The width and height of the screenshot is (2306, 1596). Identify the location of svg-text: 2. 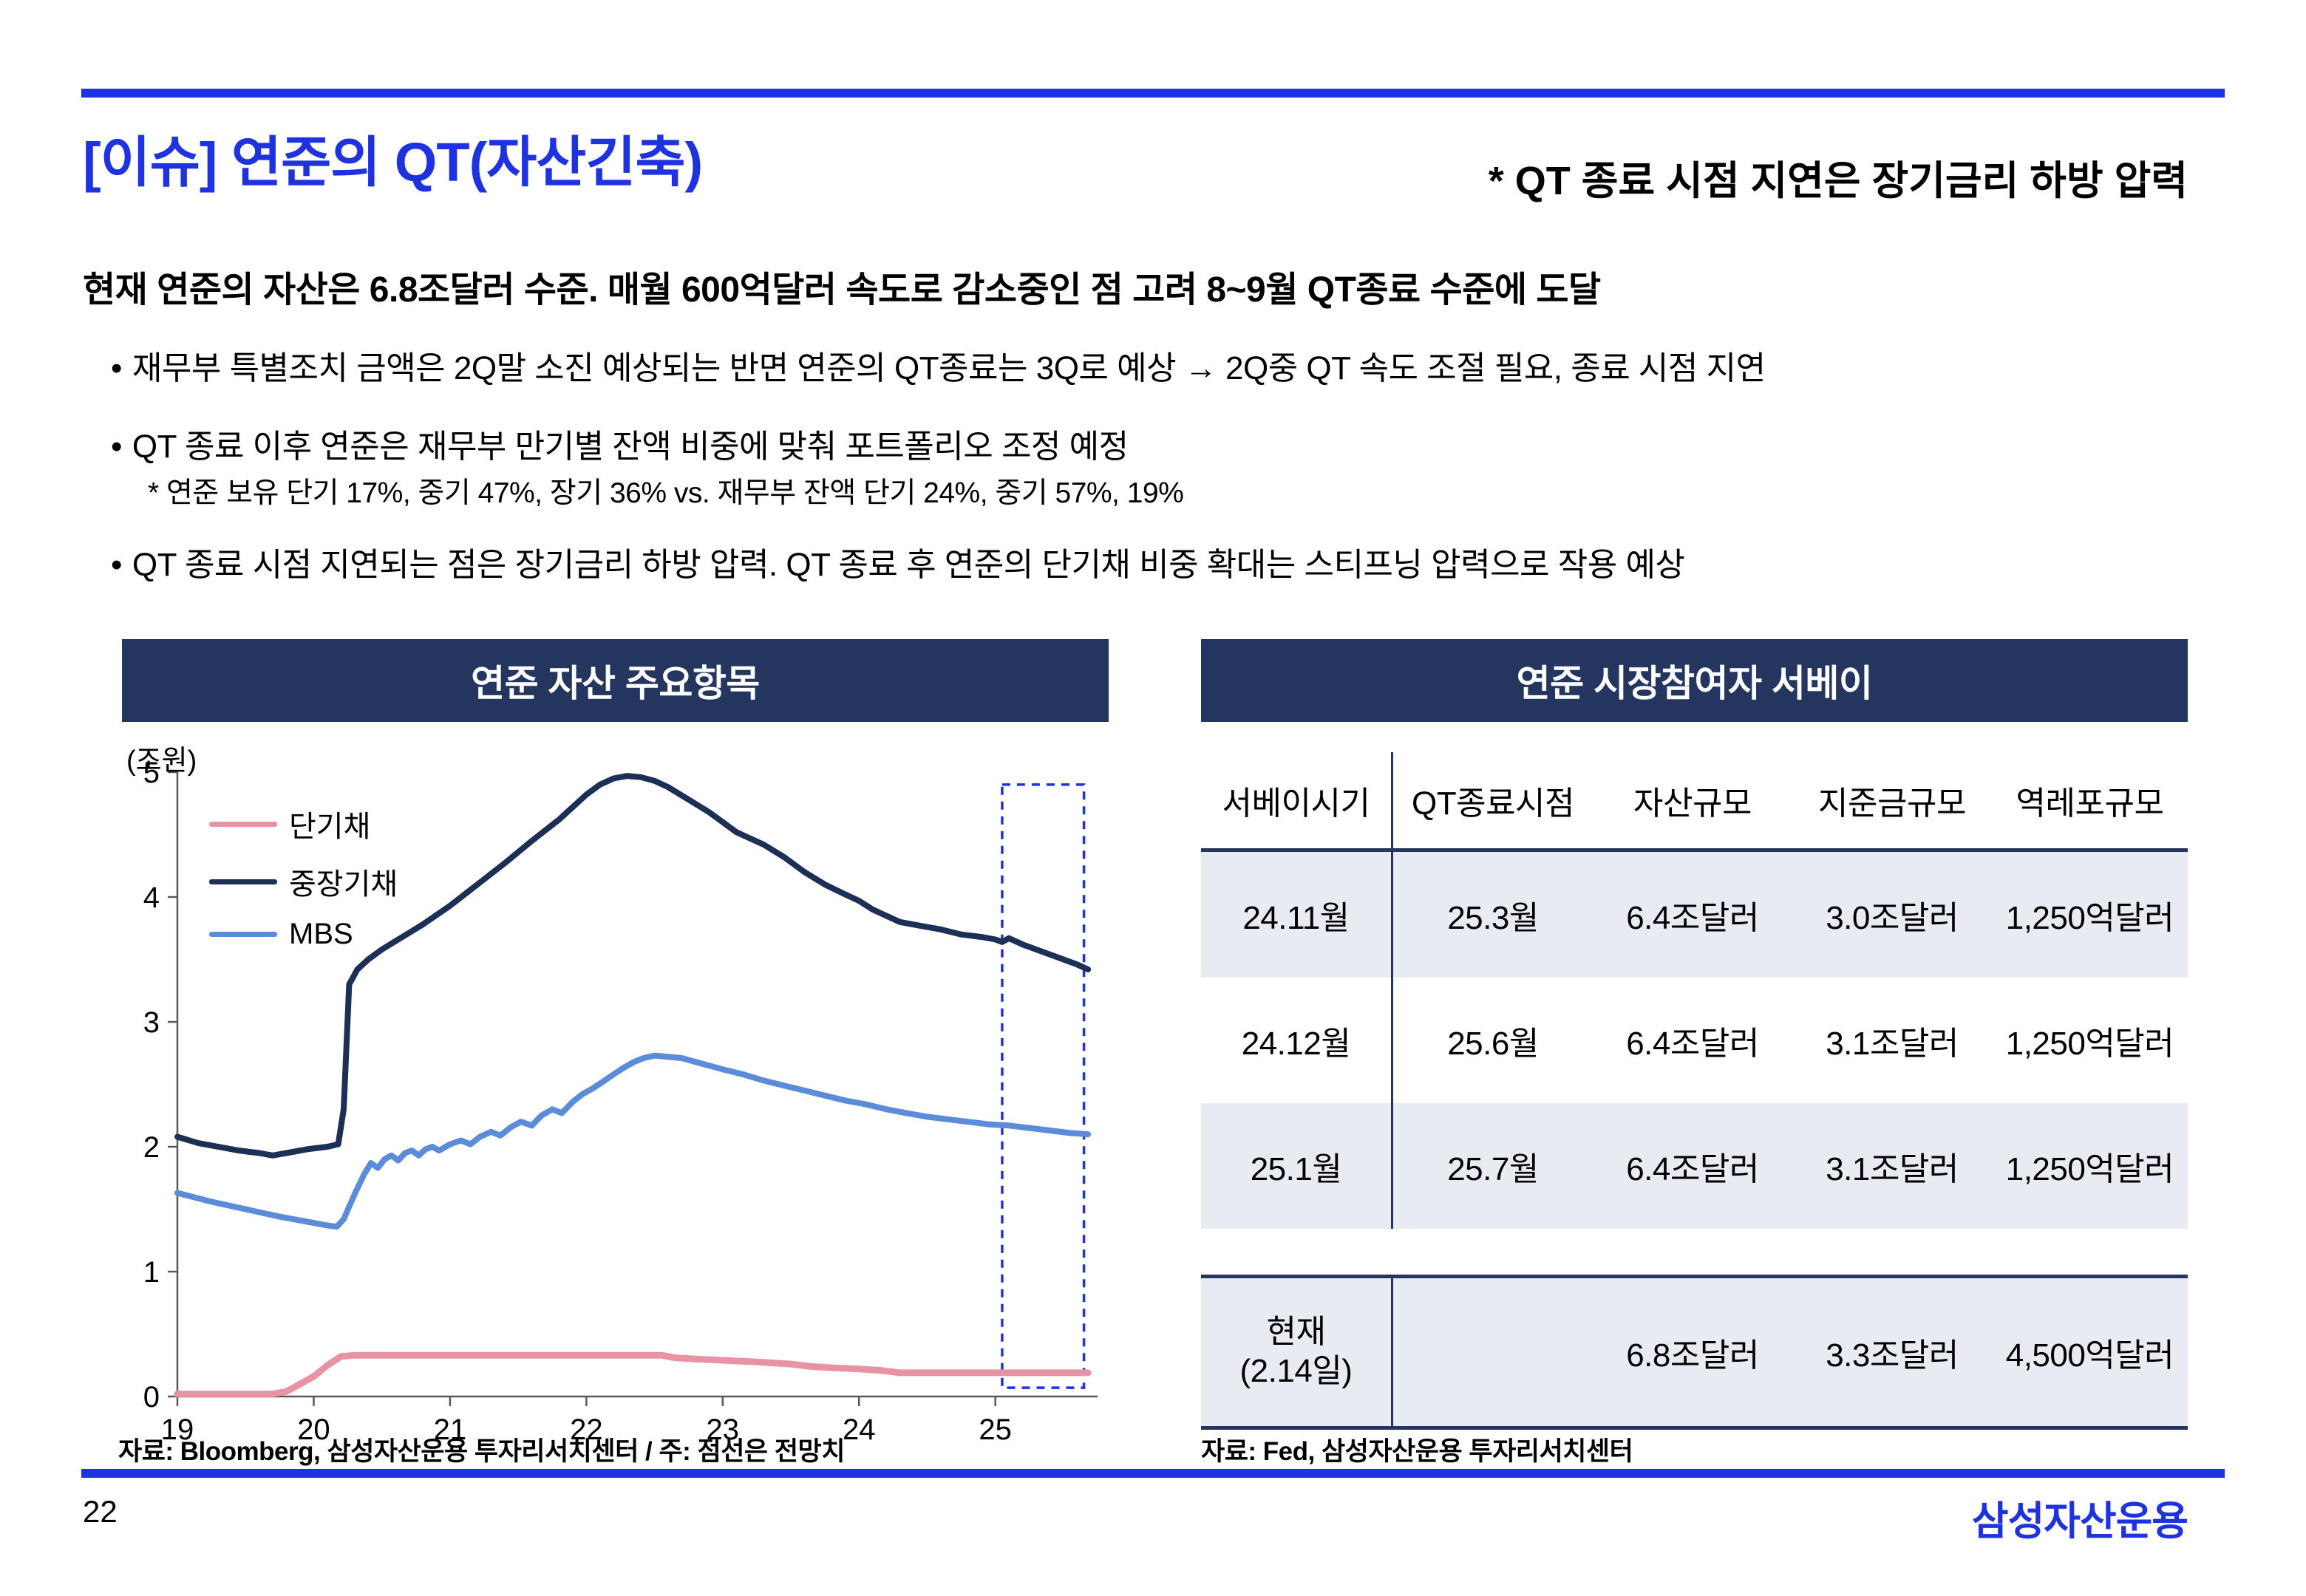
(152, 1147).